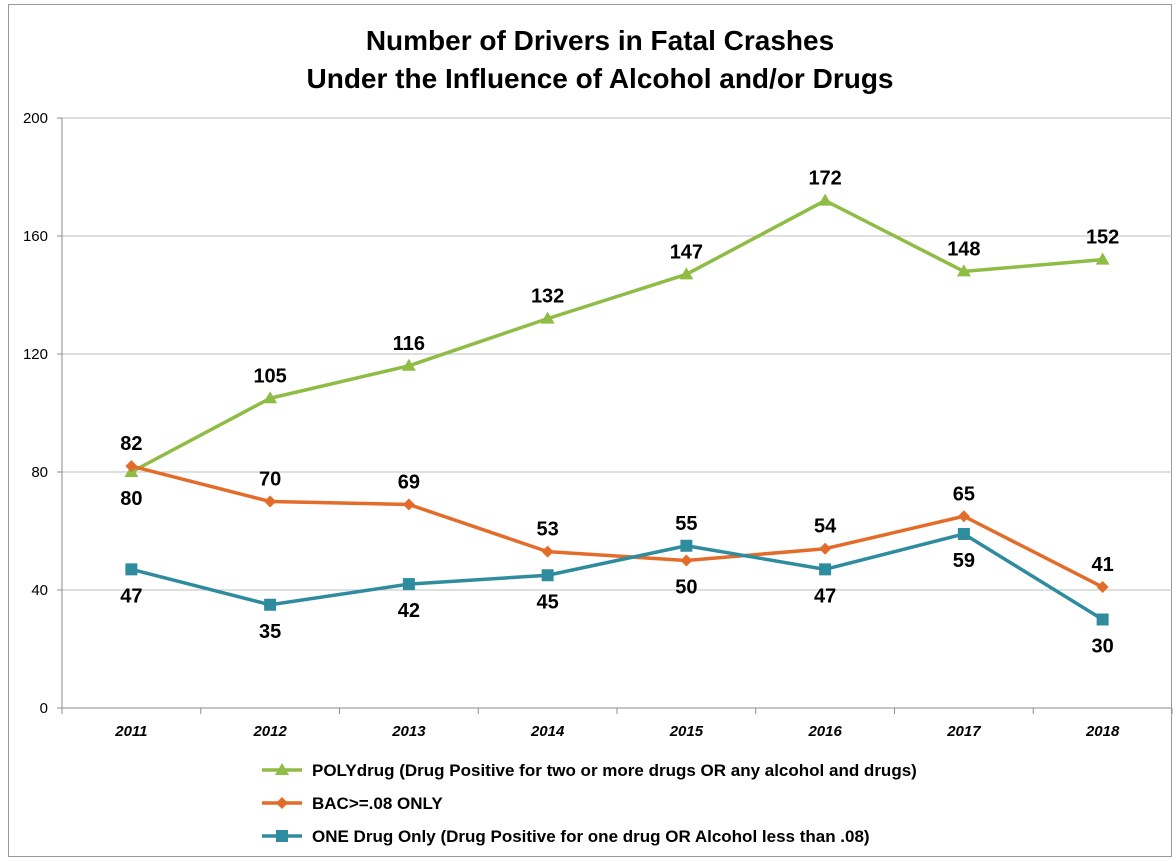 Image resolution: width=1176 pixels, height=861 pixels. Describe the element at coordinates (408, 731) in the screenshot. I see `x-tick-label: 2013` at that location.